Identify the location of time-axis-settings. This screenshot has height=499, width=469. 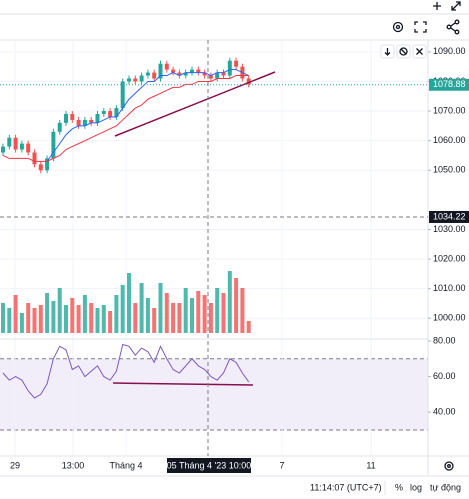
(449, 466).